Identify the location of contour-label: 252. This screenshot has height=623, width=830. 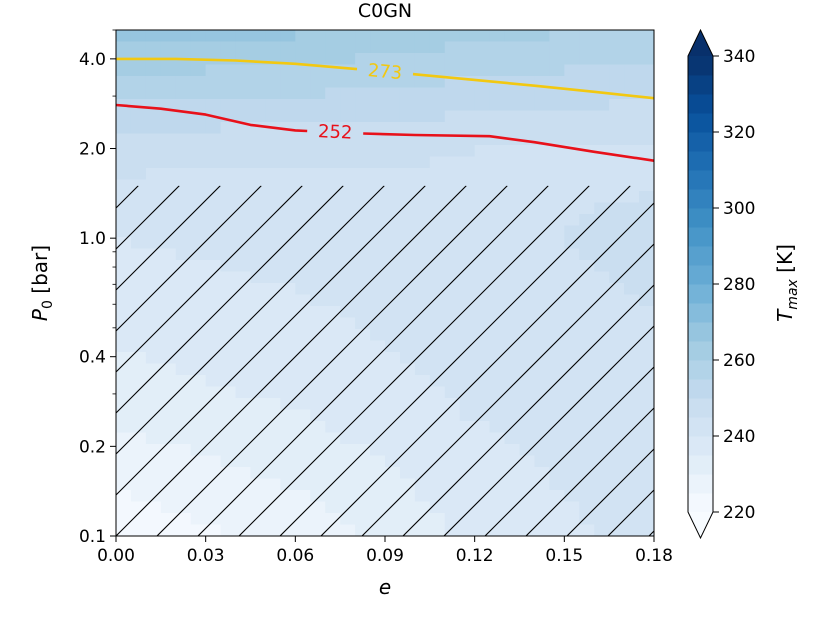
(335, 132).